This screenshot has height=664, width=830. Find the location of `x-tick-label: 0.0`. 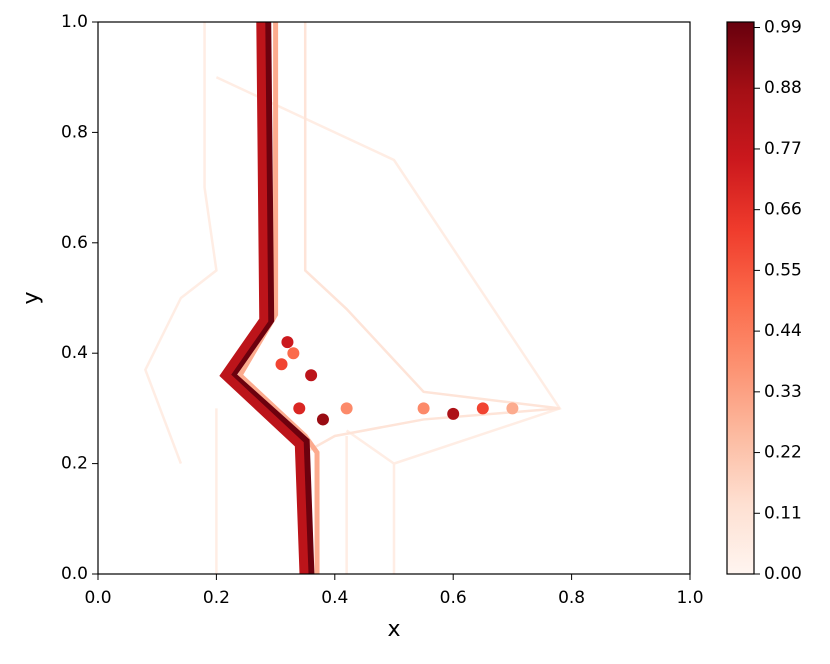

x-tick-label: 0.0 is located at coordinates (97, 598).